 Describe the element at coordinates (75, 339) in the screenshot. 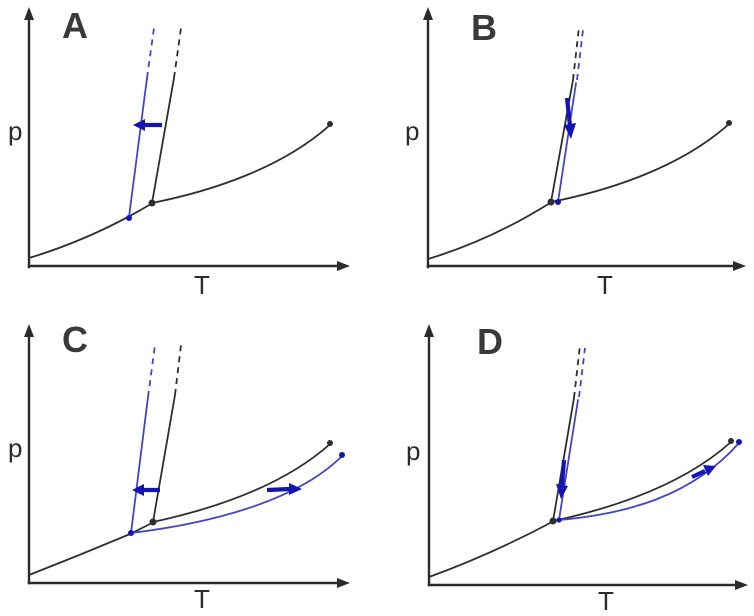

I see `panel-label: C` at that location.